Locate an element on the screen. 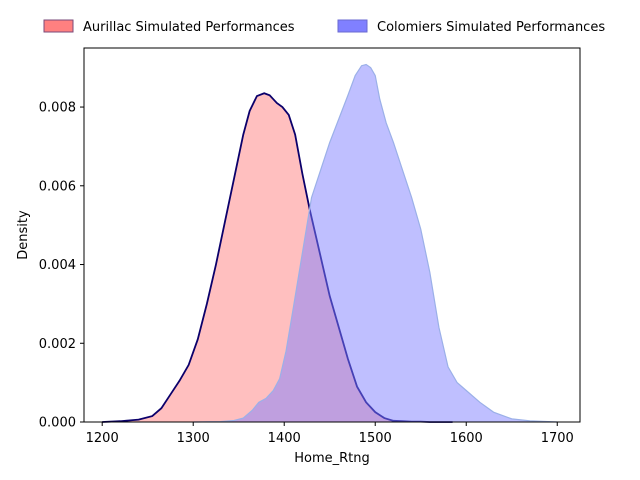 This screenshot has height=480, width=640. y-tick-label: 0.006 is located at coordinates (57, 186).